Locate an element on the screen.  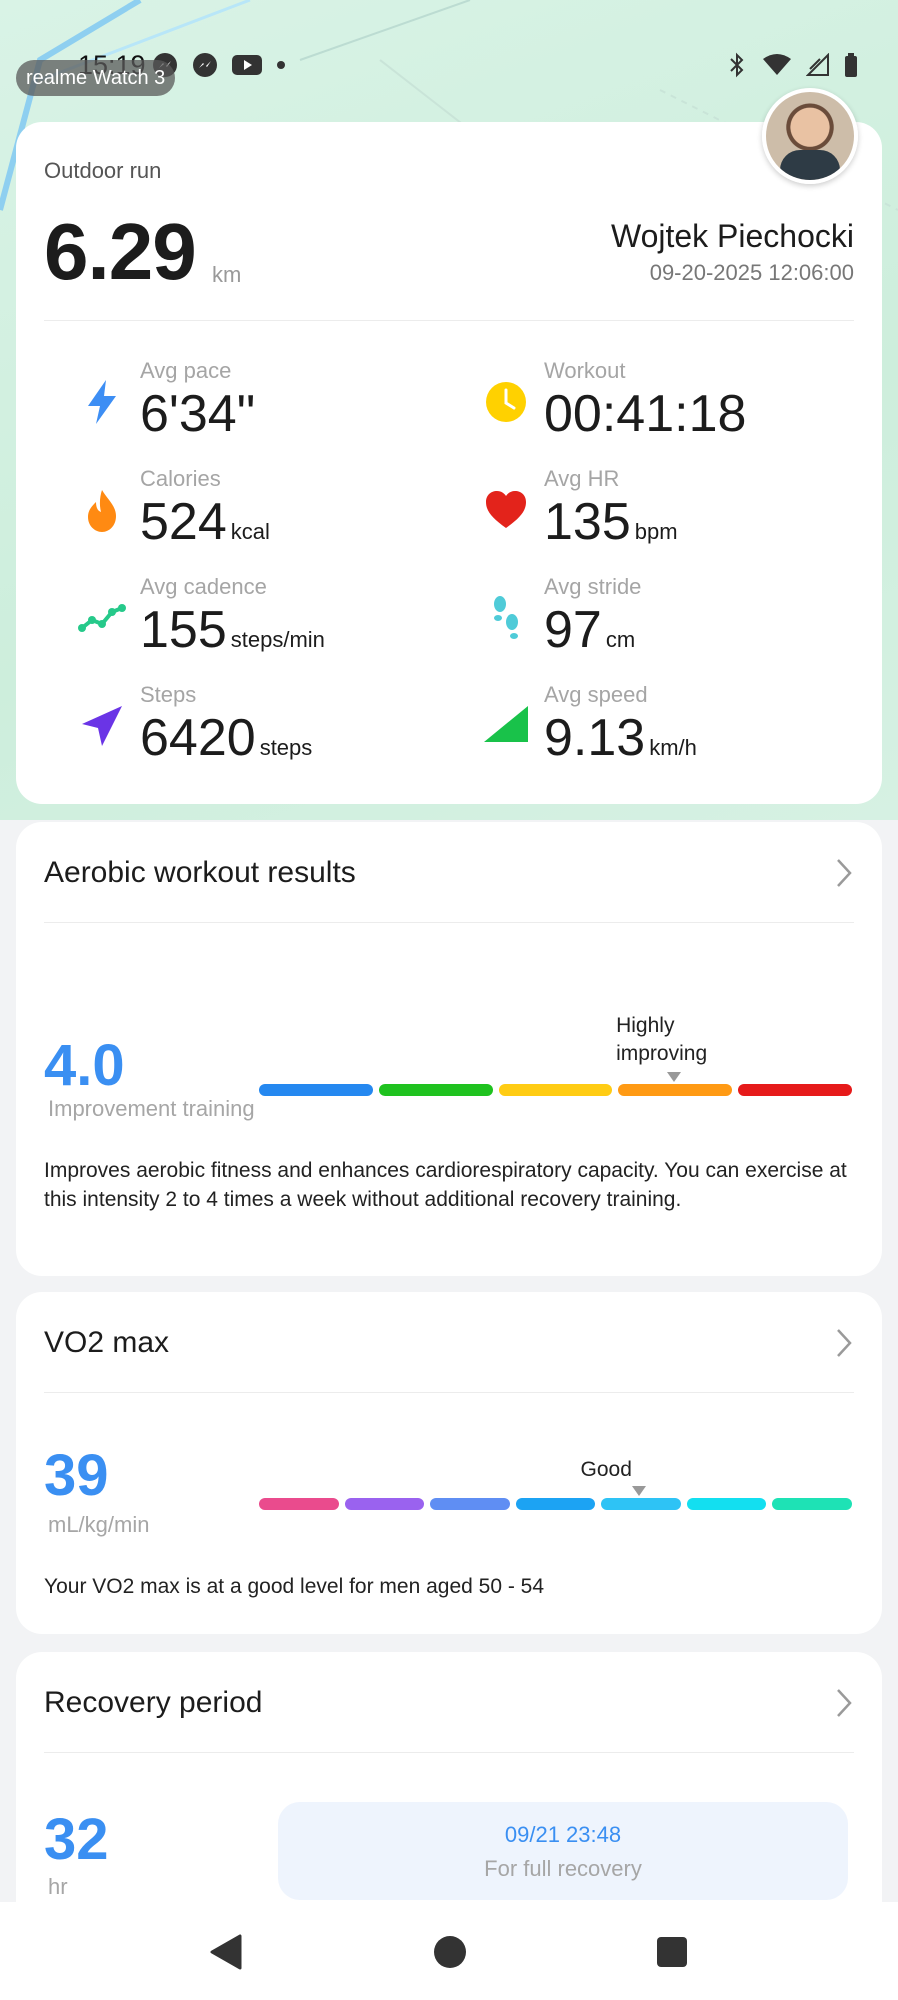
section-title: Recovery period is located at coordinates (153, 1702).